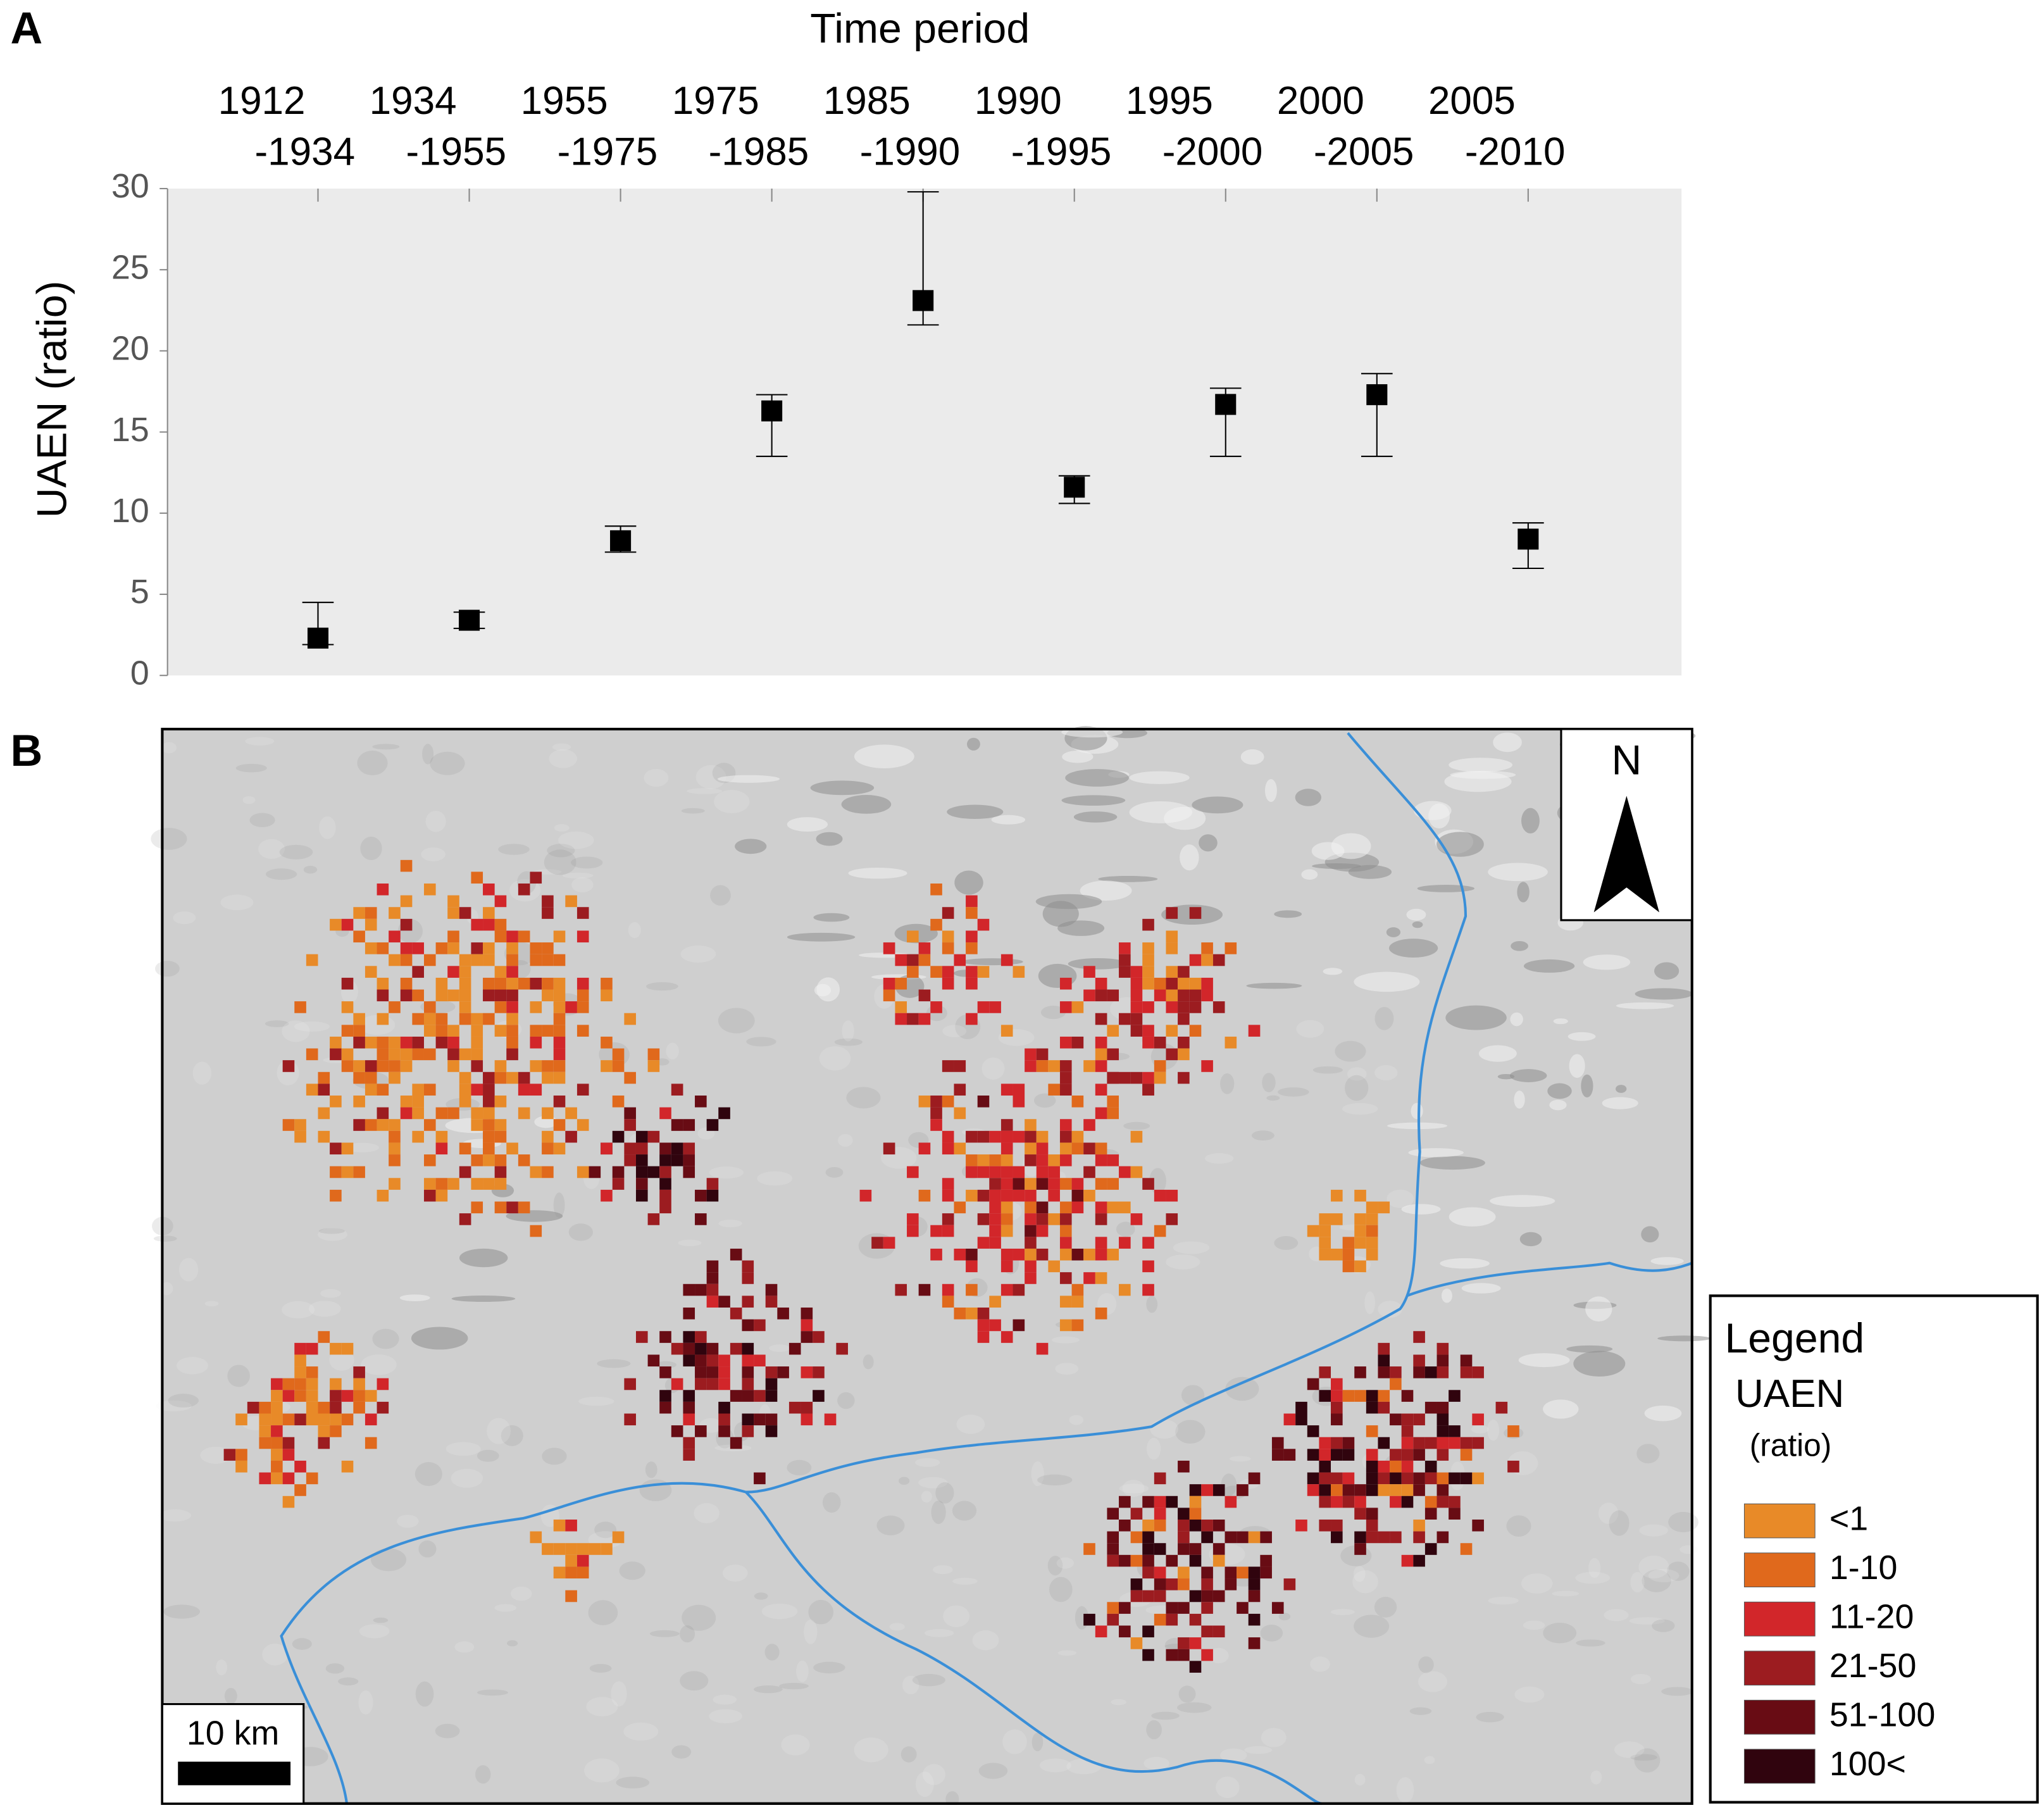 The height and width of the screenshot is (1805, 2044). I want to click on legend-swatch, so click(1779, 1570).